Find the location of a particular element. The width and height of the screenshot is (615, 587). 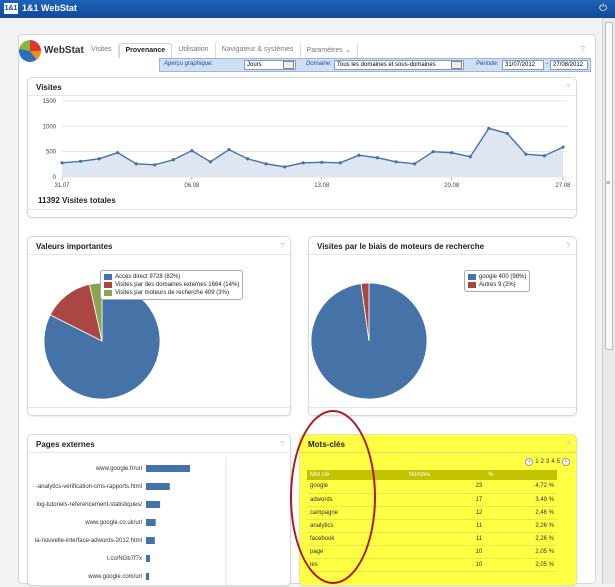

x-tick-label: 13.08 is located at coordinates (322, 186).